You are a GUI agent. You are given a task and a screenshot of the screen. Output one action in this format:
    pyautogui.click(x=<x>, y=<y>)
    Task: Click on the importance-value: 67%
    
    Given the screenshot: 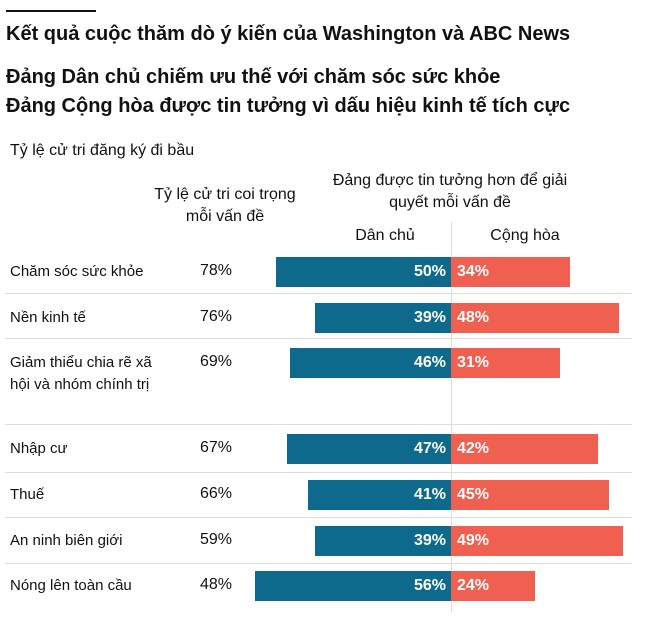 What is the action you would take?
    pyautogui.click(x=216, y=447)
    